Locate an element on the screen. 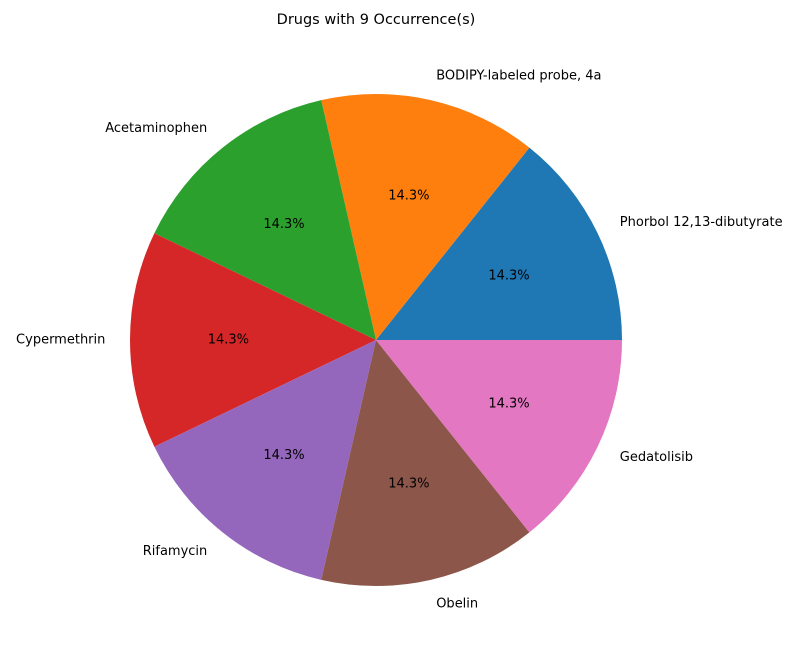 The height and width of the screenshot is (658, 804). slice-percent-7: 14.3% is located at coordinates (508, 404).